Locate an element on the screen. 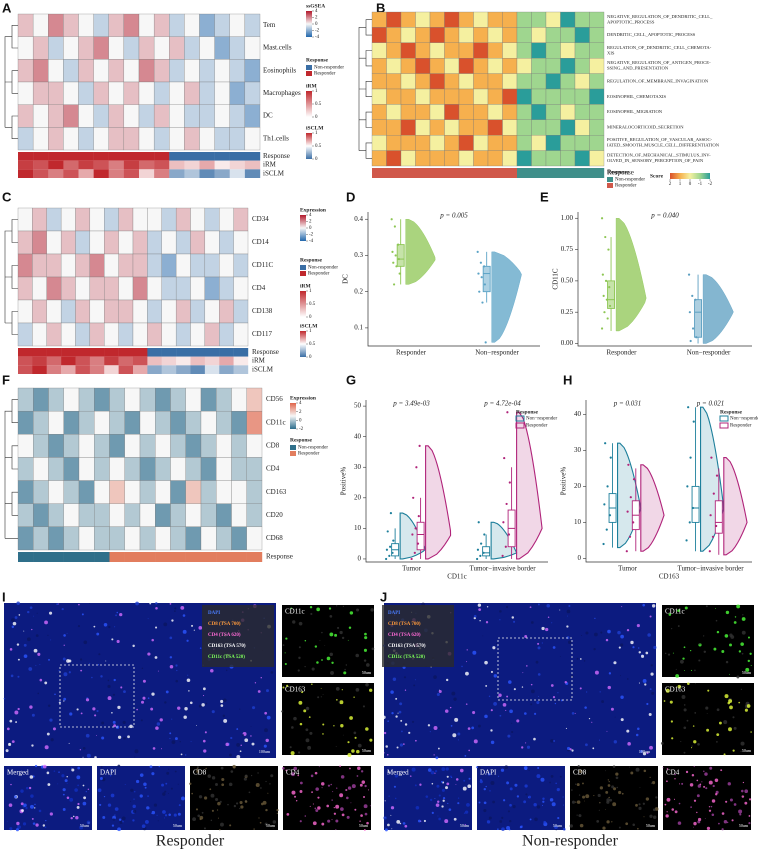 Image resolution: width=758 pixels, height=852 pixels. panel-letter: D is located at coordinates (350, 196).